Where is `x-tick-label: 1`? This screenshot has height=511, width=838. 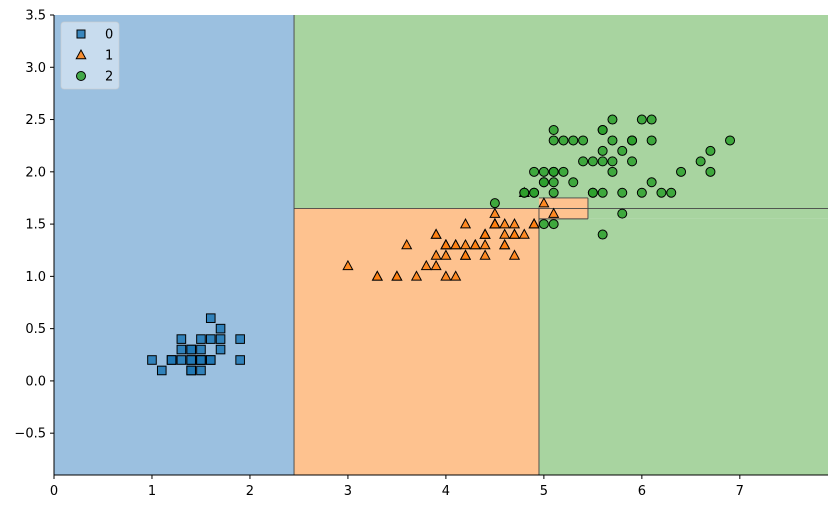
x-tick-label: 1 is located at coordinates (152, 491).